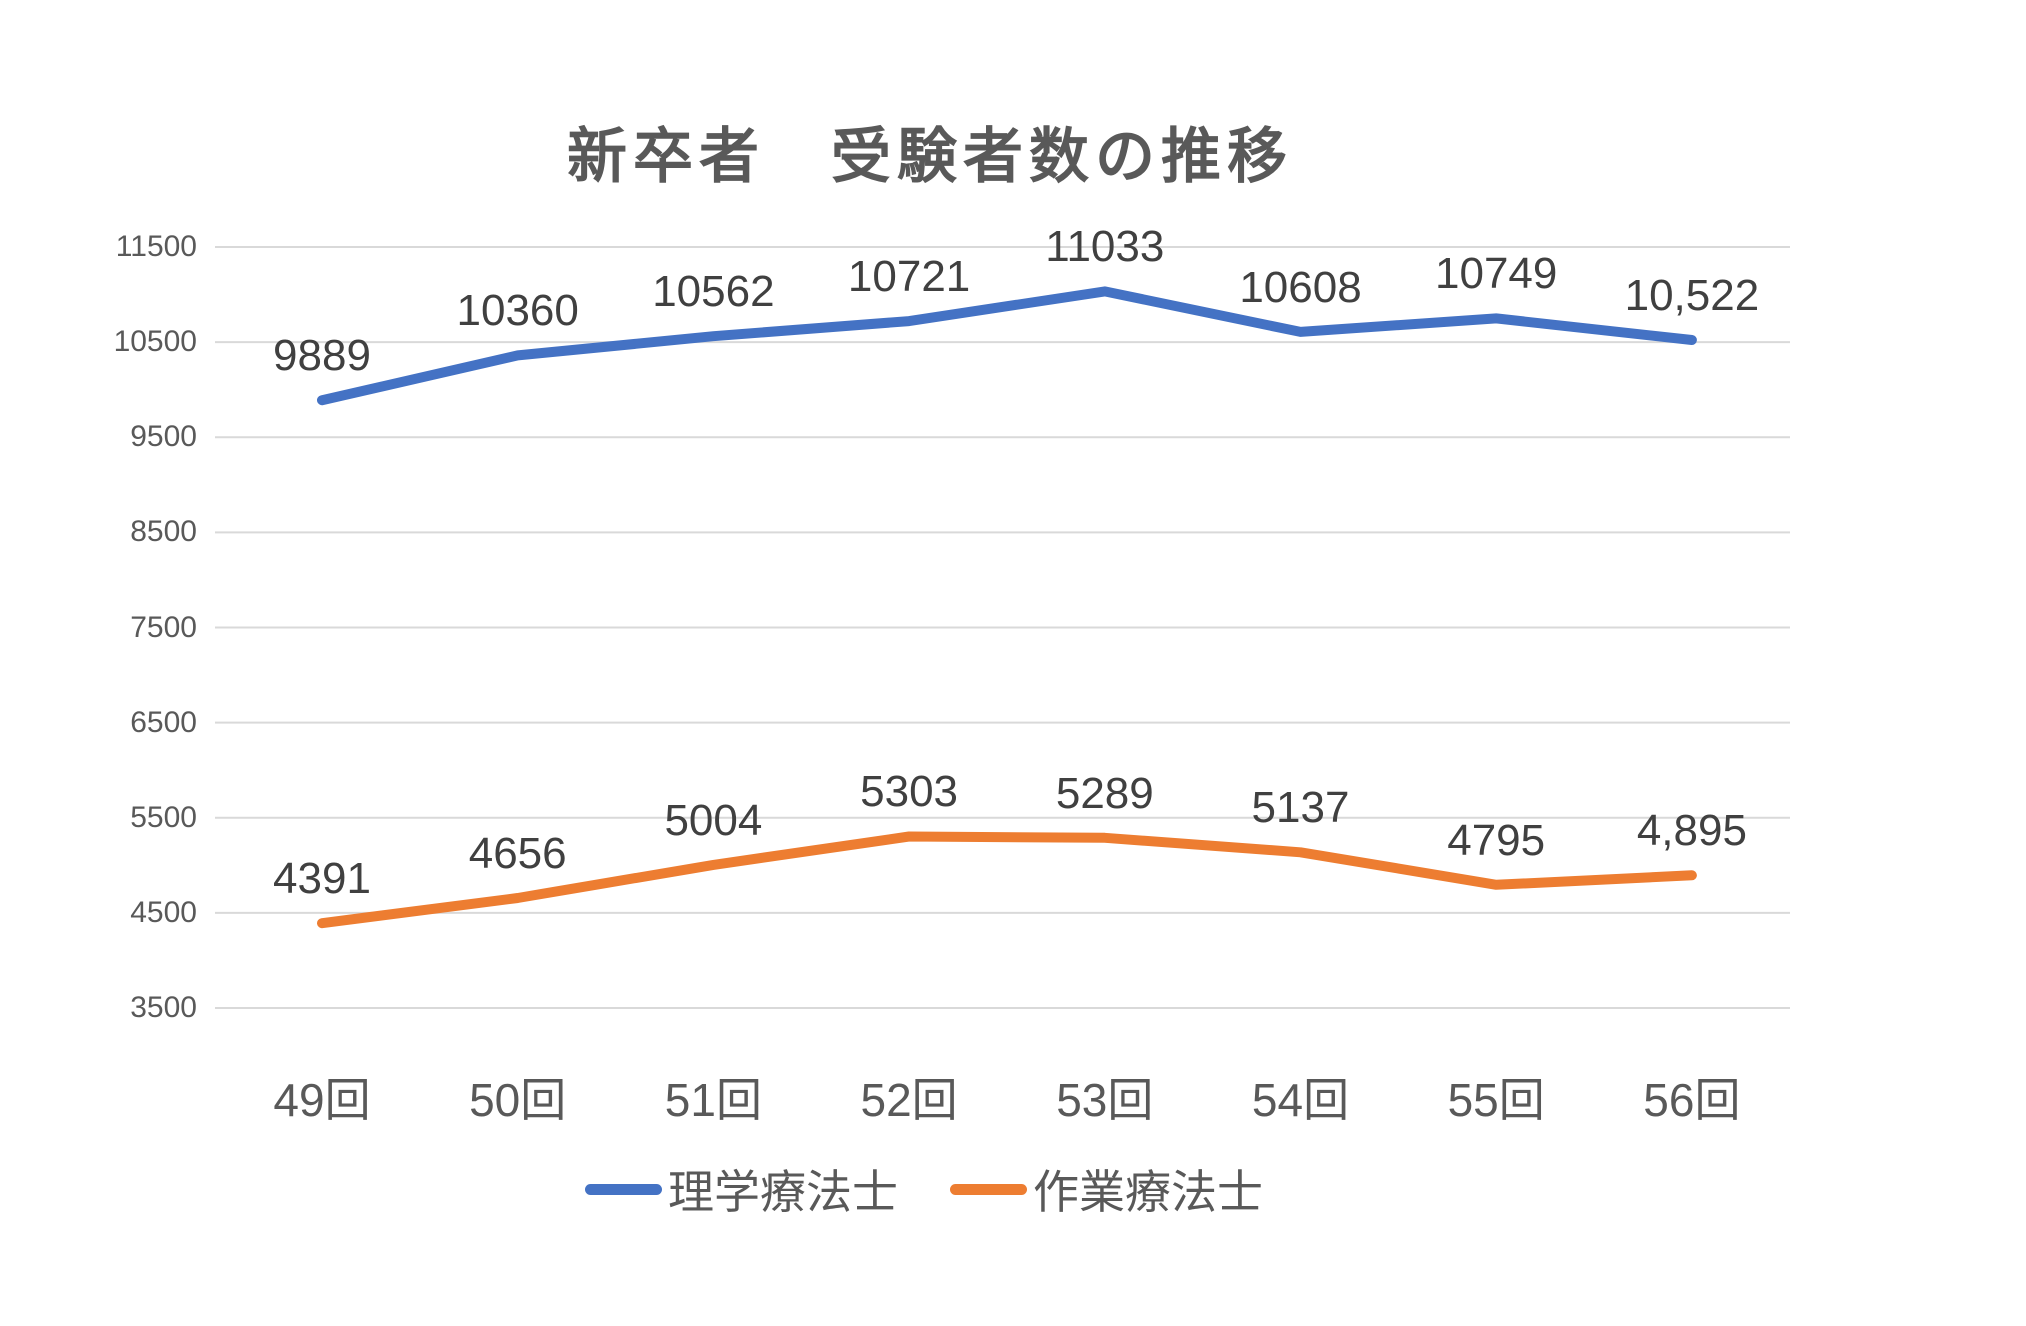 This screenshot has height=1326, width=2026. Describe the element at coordinates (163, 1007) in the screenshot. I see `y-tick-label: 3500` at that location.